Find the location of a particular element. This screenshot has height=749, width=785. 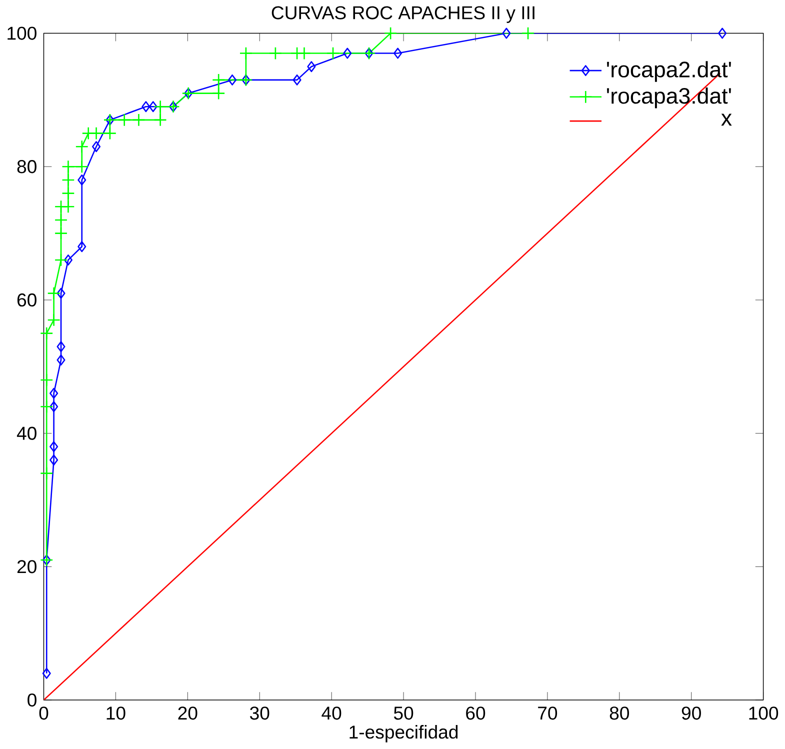

x-tick-label: 40 is located at coordinates (332, 713).